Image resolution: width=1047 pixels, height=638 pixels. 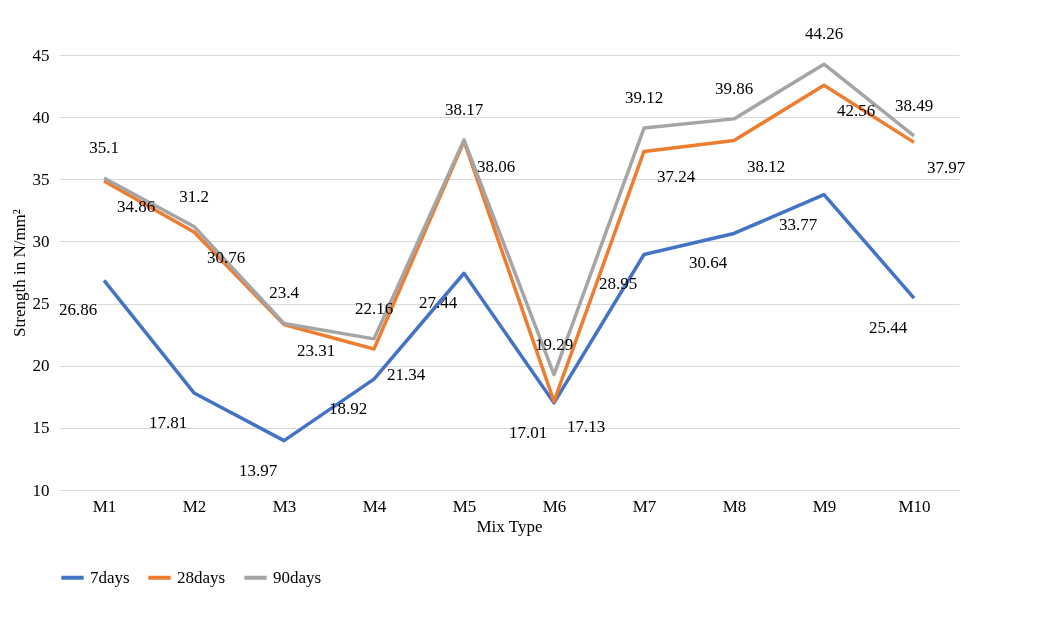 I want to click on data-label: 31.2, so click(x=194, y=196).